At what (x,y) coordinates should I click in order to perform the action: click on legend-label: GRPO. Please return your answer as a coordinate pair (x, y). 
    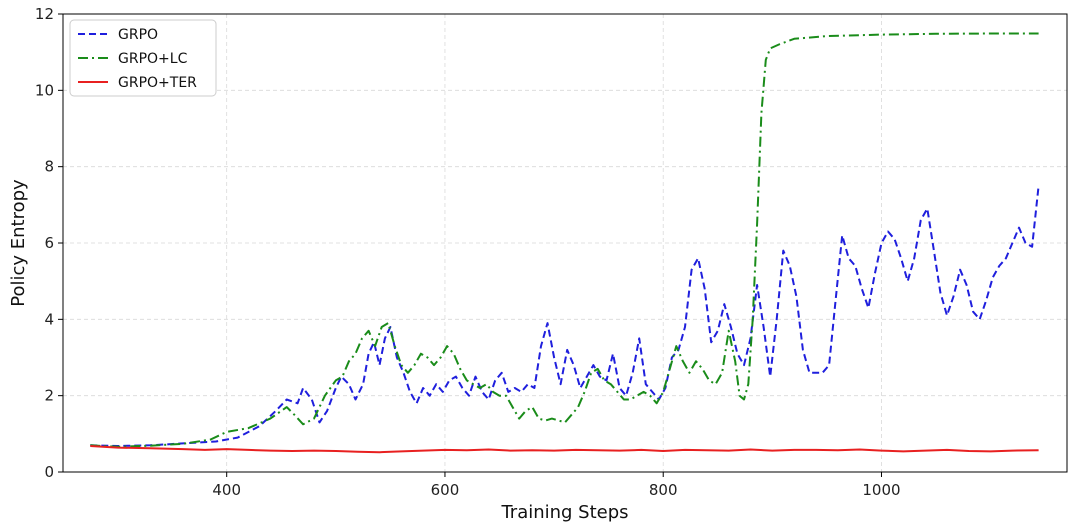
    Looking at the image, I should click on (138, 35).